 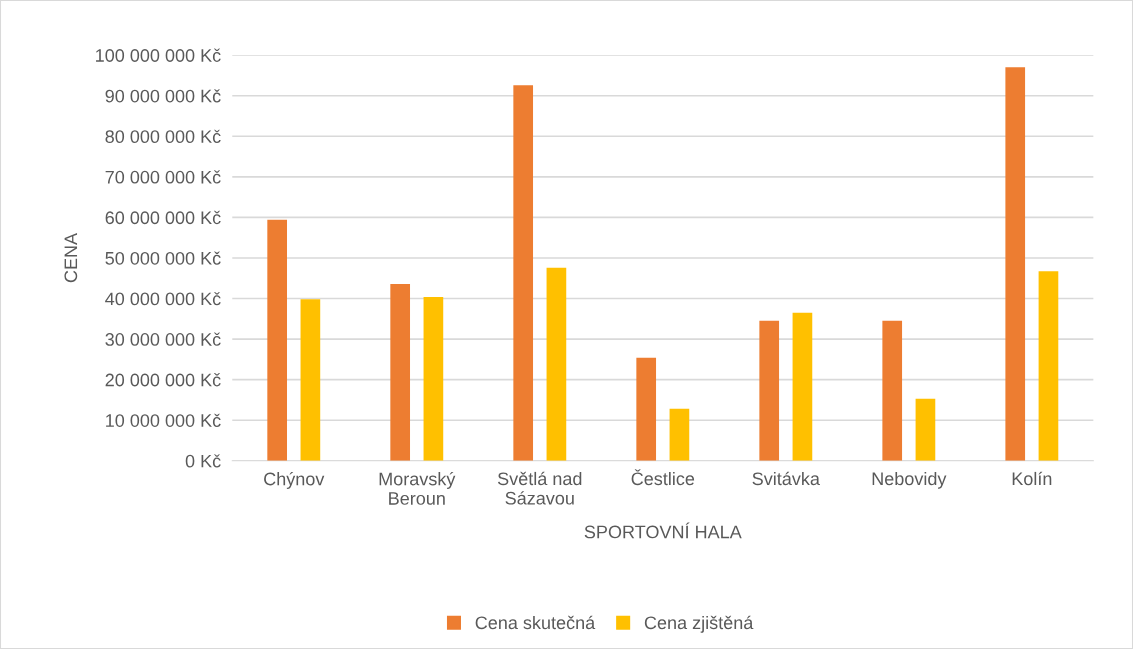 I want to click on y-tick-label: 60 000 000 Kč, so click(x=163, y=217).